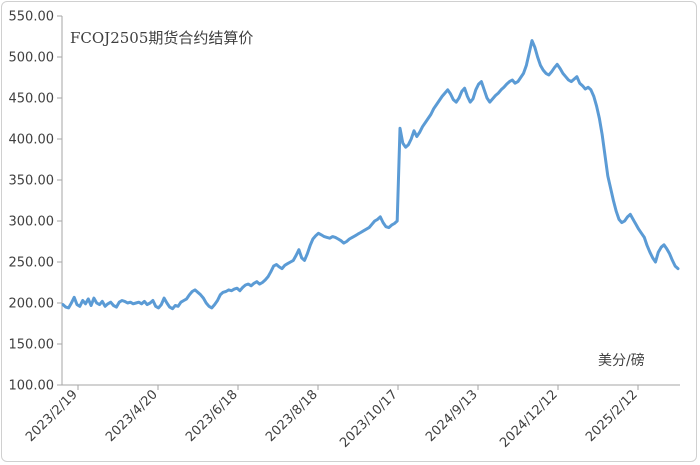 Image resolution: width=700 pixels, height=465 pixels. I want to click on x-tick-label: 2023/2/19, so click(52, 416).